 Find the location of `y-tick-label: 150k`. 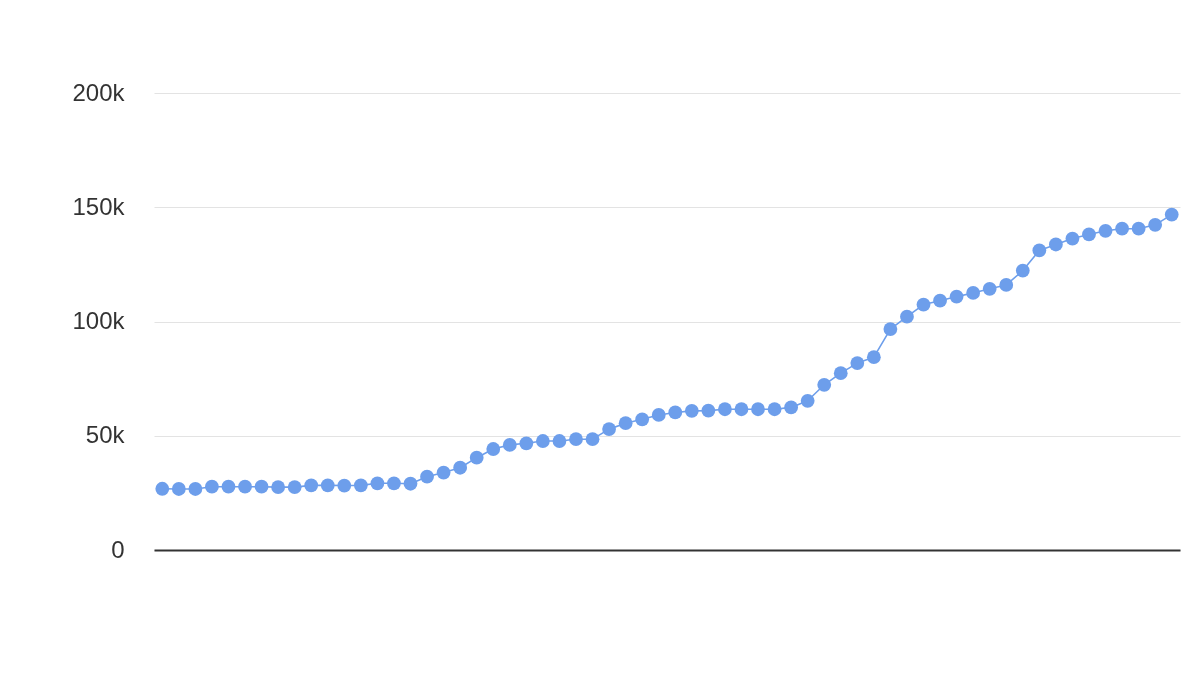

y-tick-label: 150k is located at coordinates (99, 206).